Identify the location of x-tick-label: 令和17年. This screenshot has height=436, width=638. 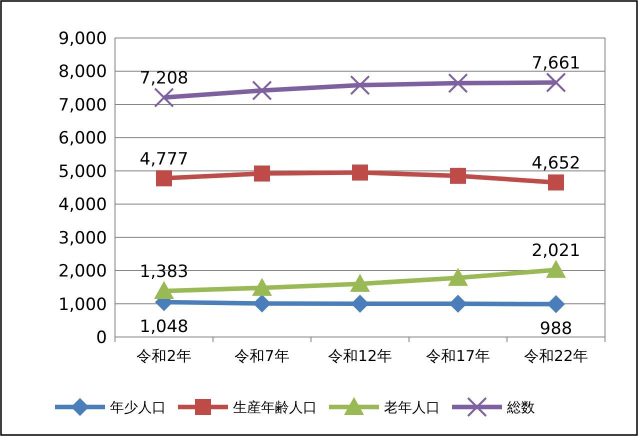
(458, 356).